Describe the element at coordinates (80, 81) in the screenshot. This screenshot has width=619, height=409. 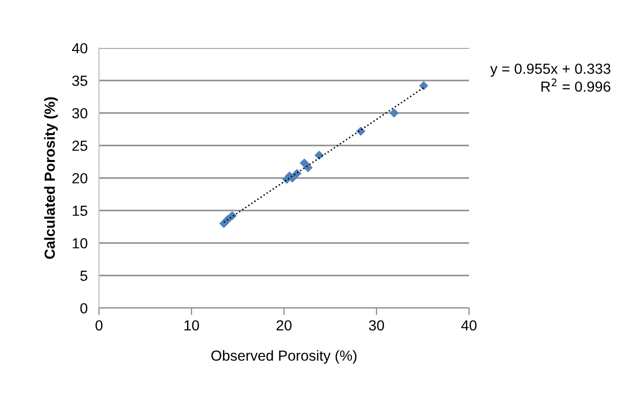
I see `y-tick-label: 35` at that location.